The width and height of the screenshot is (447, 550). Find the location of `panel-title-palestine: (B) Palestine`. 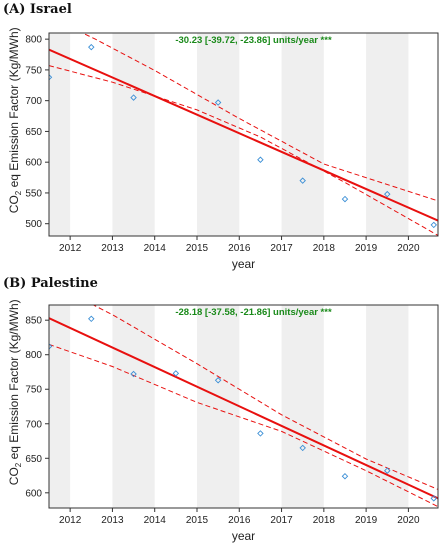

panel-title-palestine: (B) Palestine is located at coordinates (50, 283).